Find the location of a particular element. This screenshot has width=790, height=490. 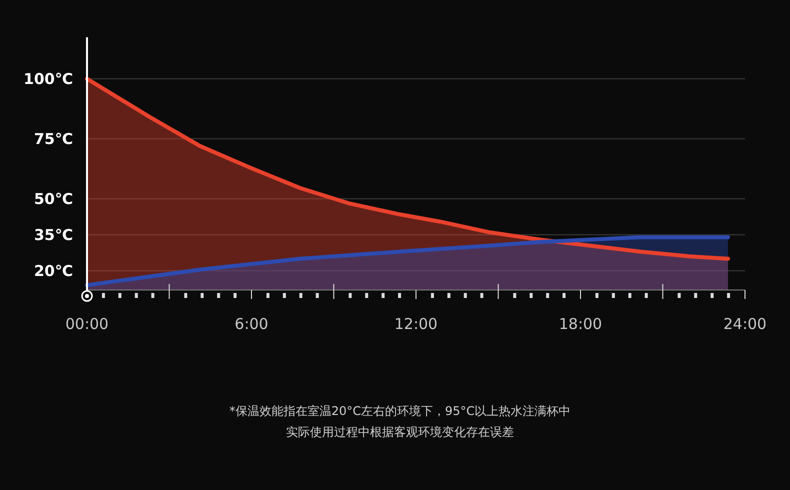

x-tick-label: 00:00 is located at coordinates (87, 324).